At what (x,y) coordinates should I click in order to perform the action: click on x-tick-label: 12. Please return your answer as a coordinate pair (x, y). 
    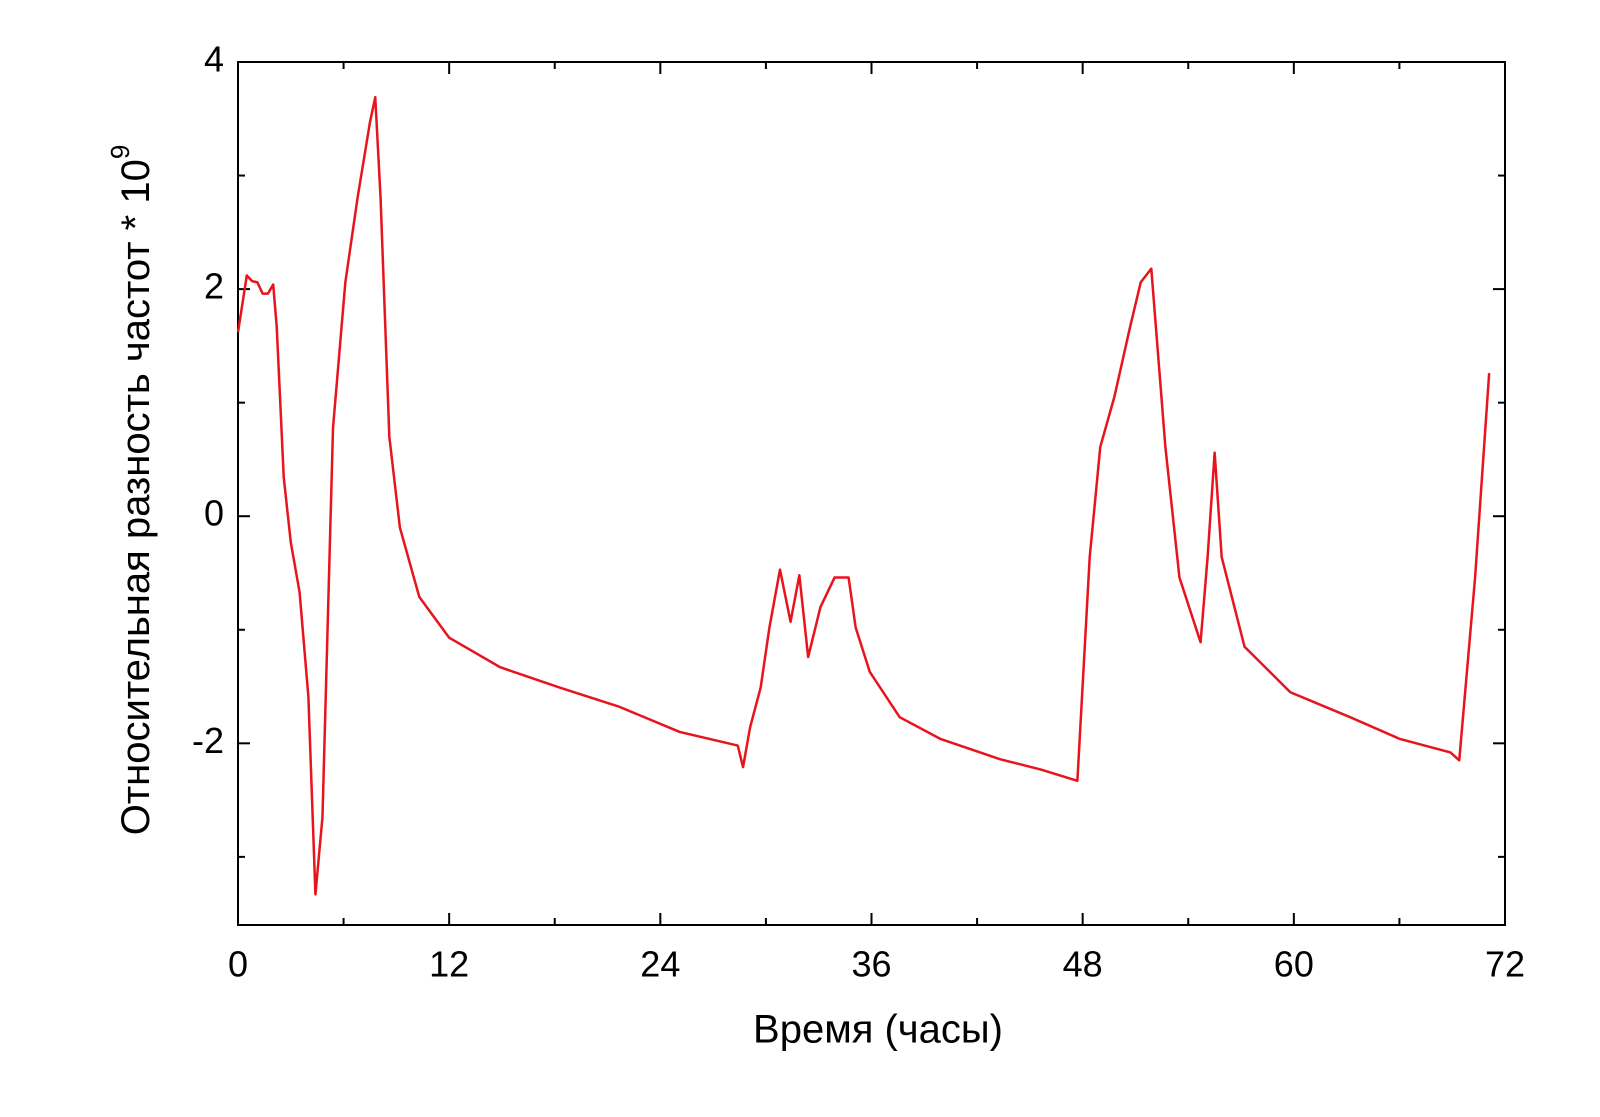
    Looking at the image, I should click on (449, 964).